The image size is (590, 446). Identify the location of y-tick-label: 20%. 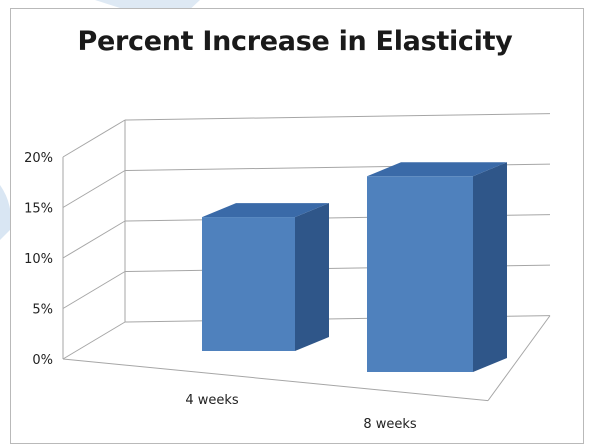
(38, 158).